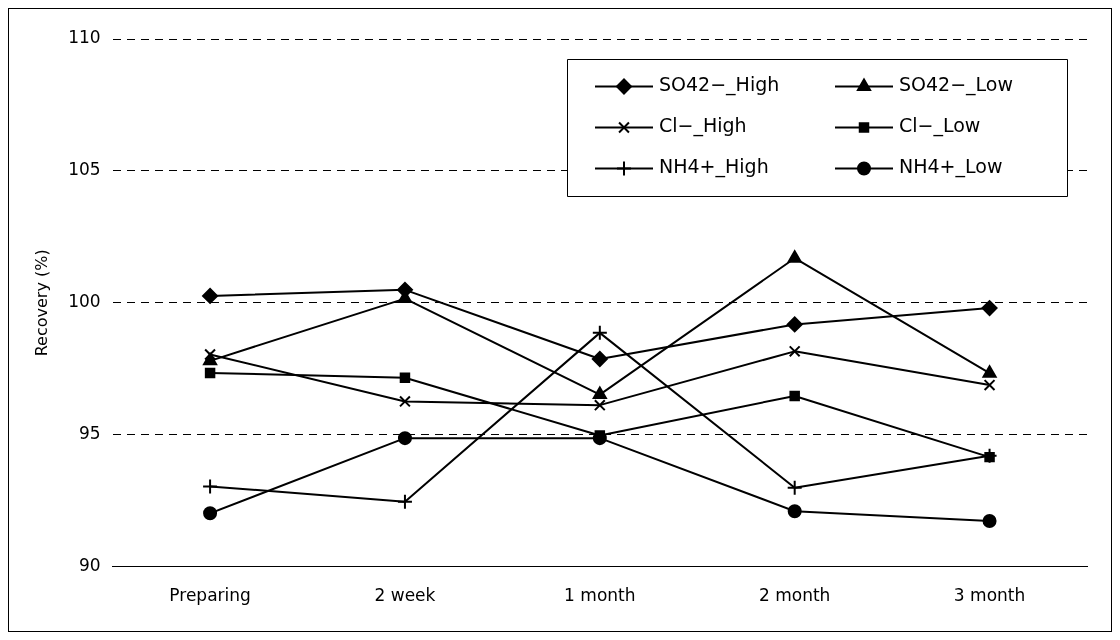 The width and height of the screenshot is (1120, 640). Describe the element at coordinates (84, 169) in the screenshot. I see `y-tick-label: 105` at that location.